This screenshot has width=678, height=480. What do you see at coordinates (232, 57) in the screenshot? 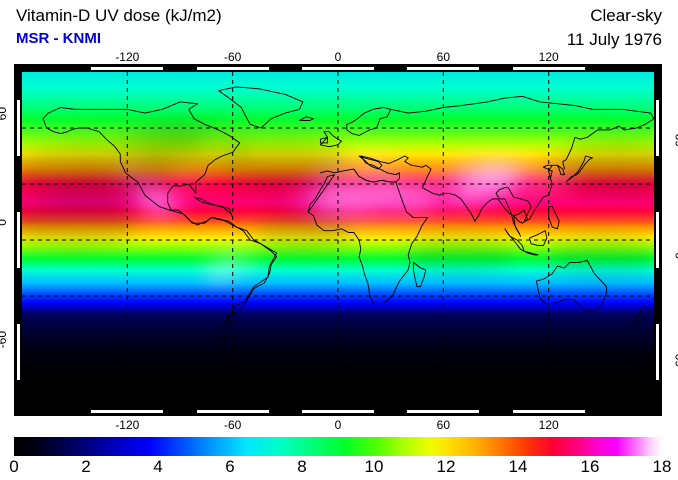
I see `x-axis-label-top: -60` at bounding box center [232, 57].